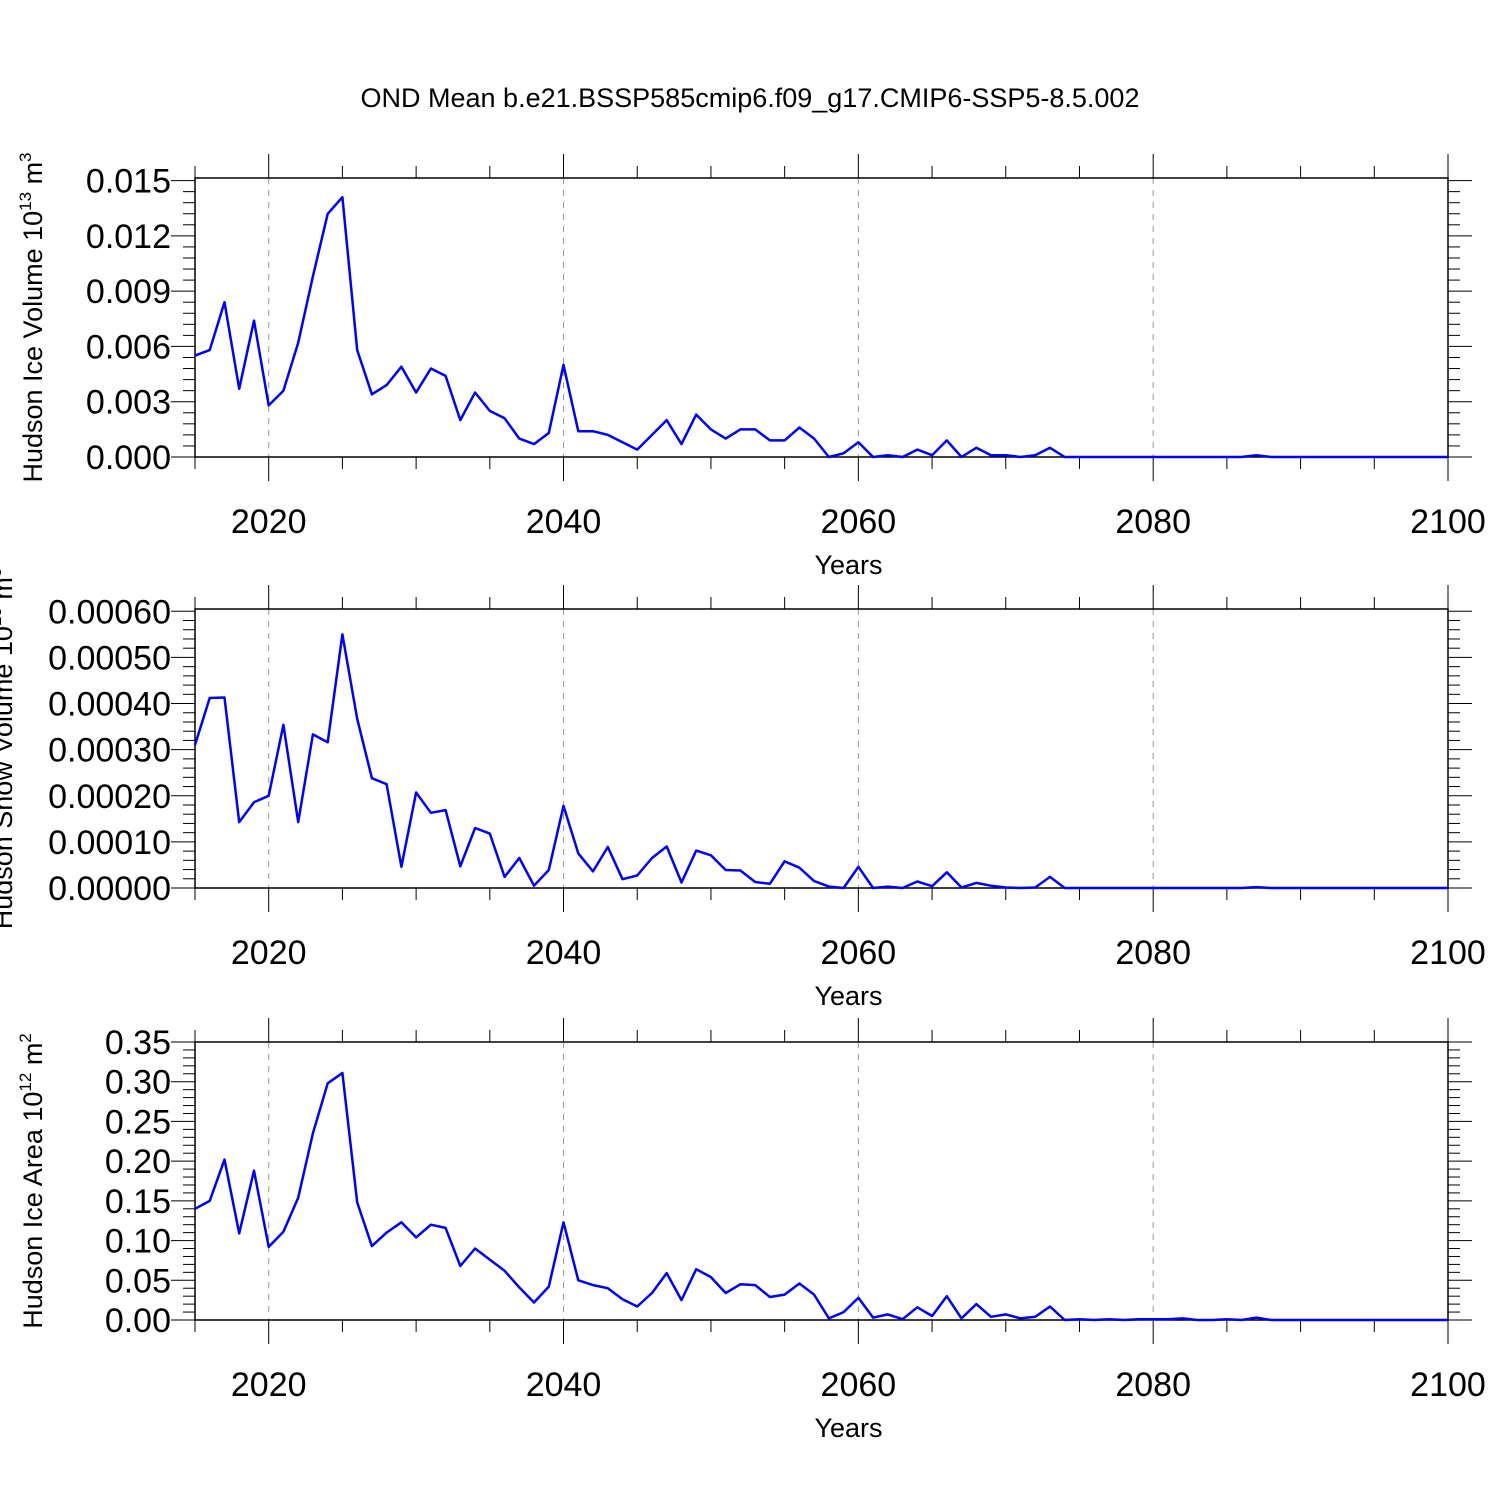 This screenshot has width=1500, height=1500. What do you see at coordinates (128, 347) in the screenshot?
I see `y-tick-label: 0.006` at bounding box center [128, 347].